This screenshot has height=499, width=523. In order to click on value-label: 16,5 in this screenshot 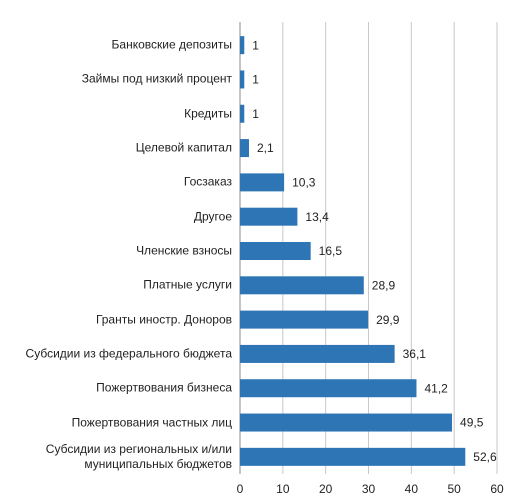, I will do `click(331, 251)`.